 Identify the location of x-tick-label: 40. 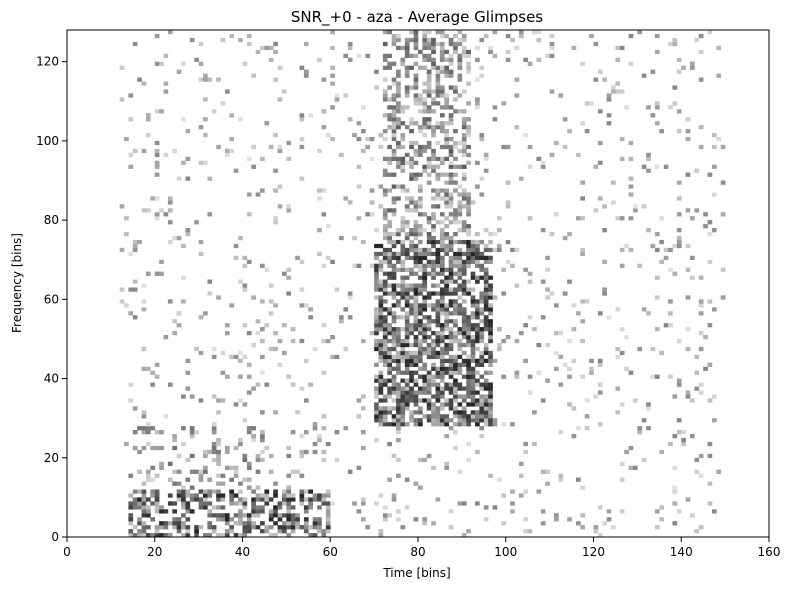
(242, 552).